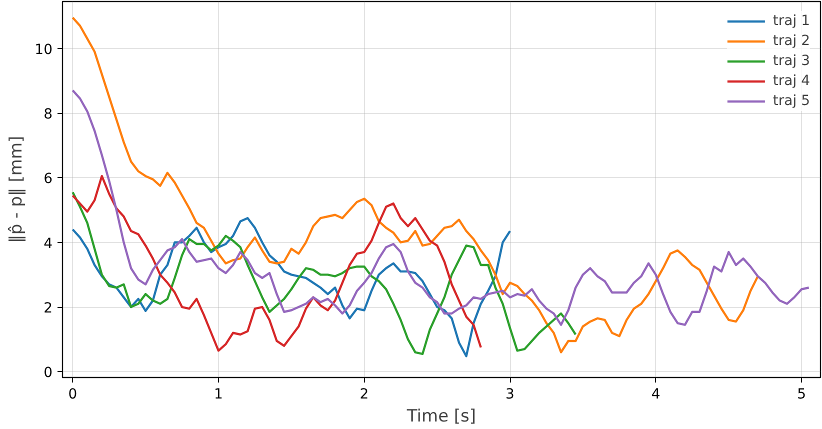 This screenshot has height=429, width=822. Describe the element at coordinates (655, 394) in the screenshot. I see `x-tick-label: 4` at that location.